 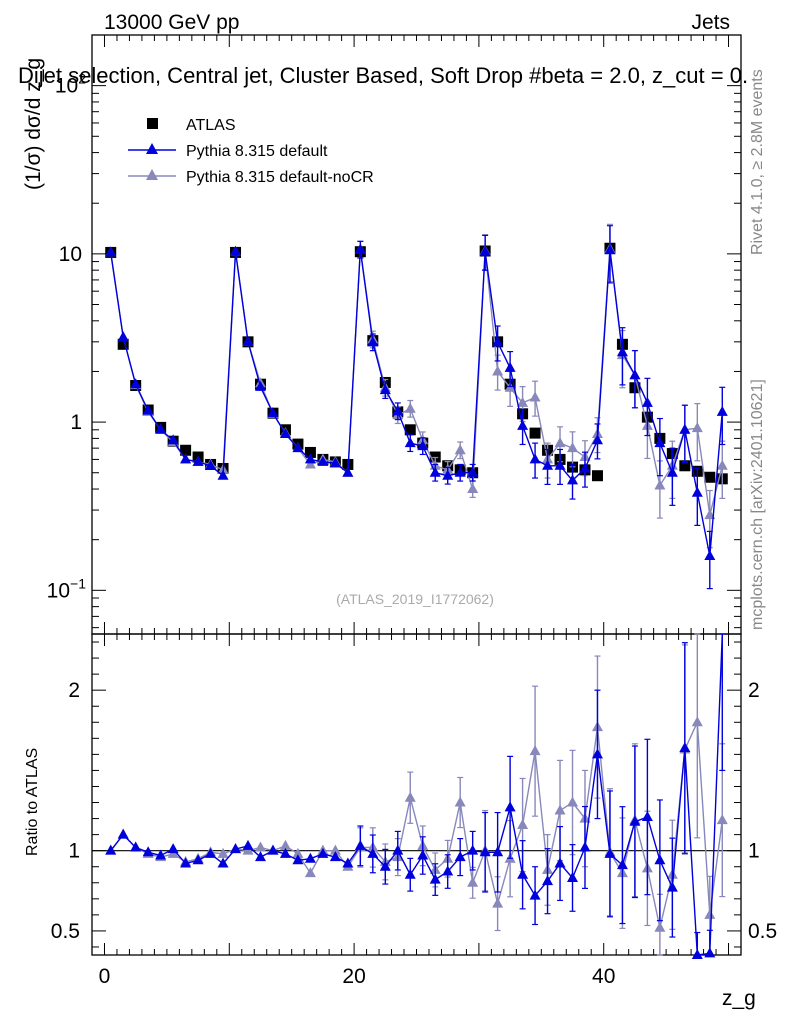 I want to click on x-axis-label: z_g, so click(x=739, y=998).